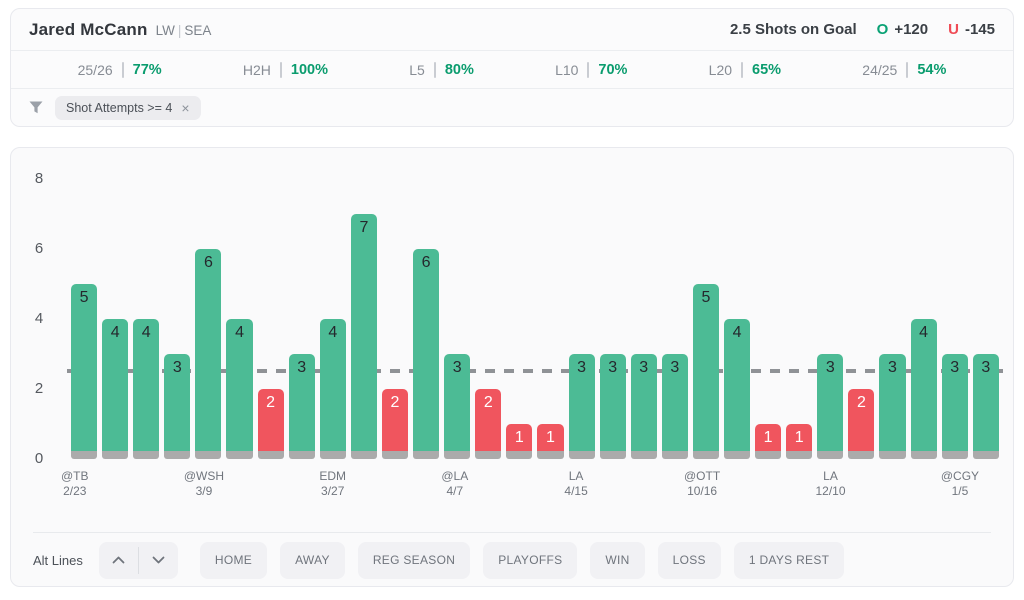 Image resolution: width=1024 pixels, height=600 pixels. Describe the element at coordinates (612, 406) in the screenshot. I see `bar-game-18: 3` at that location.